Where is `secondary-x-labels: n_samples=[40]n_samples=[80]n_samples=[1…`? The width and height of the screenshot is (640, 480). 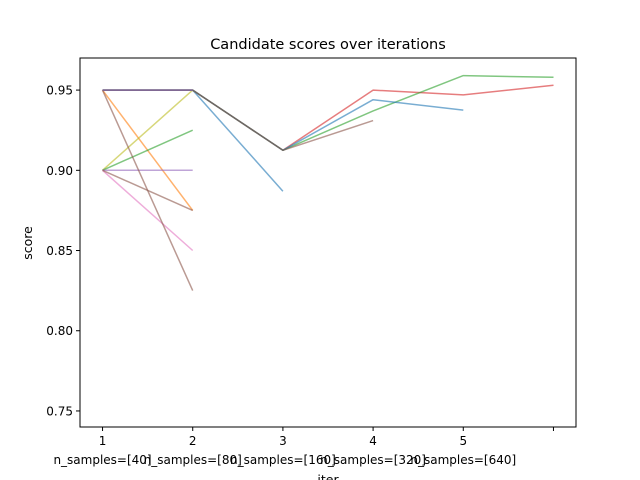
secondary-x-labels: n_samples=[40]n_samples=[80]n_samples=[1… is located at coordinates (284, 460).